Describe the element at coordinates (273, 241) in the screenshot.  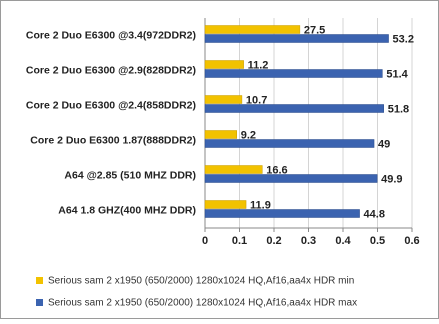
I see `x-tick-label: 0.2` at that location.